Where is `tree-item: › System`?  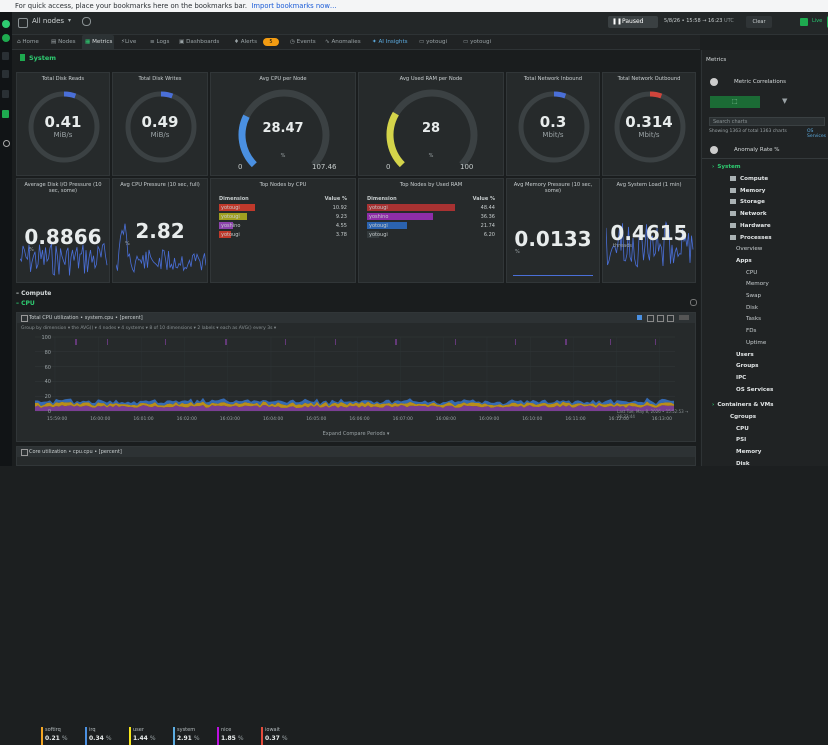
tree-item: › System is located at coordinates (726, 167).